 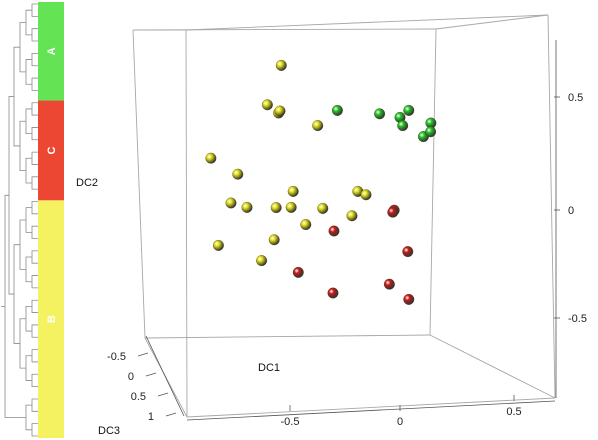 What do you see at coordinates (151, 417) in the screenshot?
I see `z-tick-label: 1` at bounding box center [151, 417].